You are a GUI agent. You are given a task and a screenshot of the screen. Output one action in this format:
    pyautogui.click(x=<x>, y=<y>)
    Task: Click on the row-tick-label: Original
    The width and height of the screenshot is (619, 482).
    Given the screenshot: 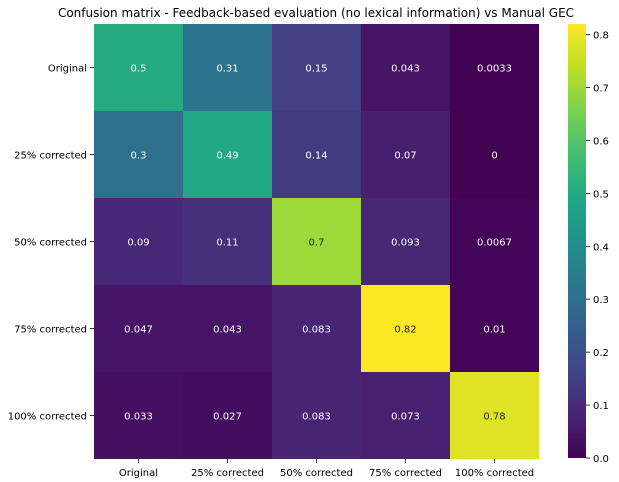 What is the action you would take?
    pyautogui.click(x=67, y=69)
    